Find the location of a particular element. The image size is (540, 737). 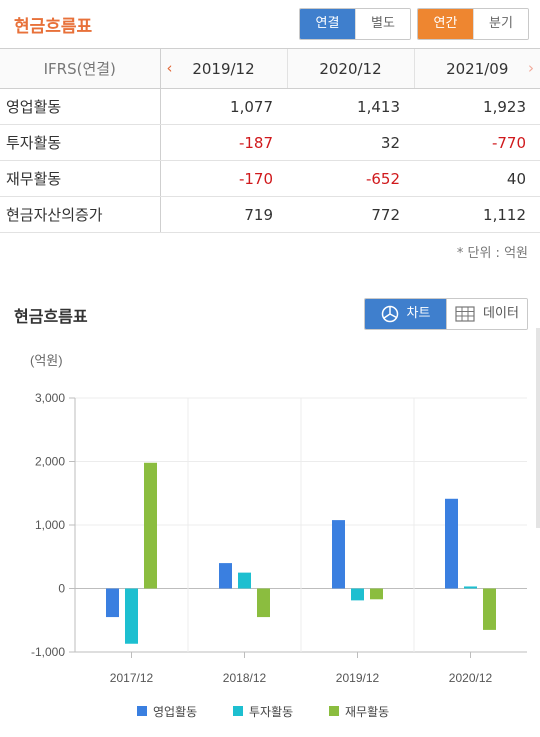

table-cell: -770 is located at coordinates (477, 142).